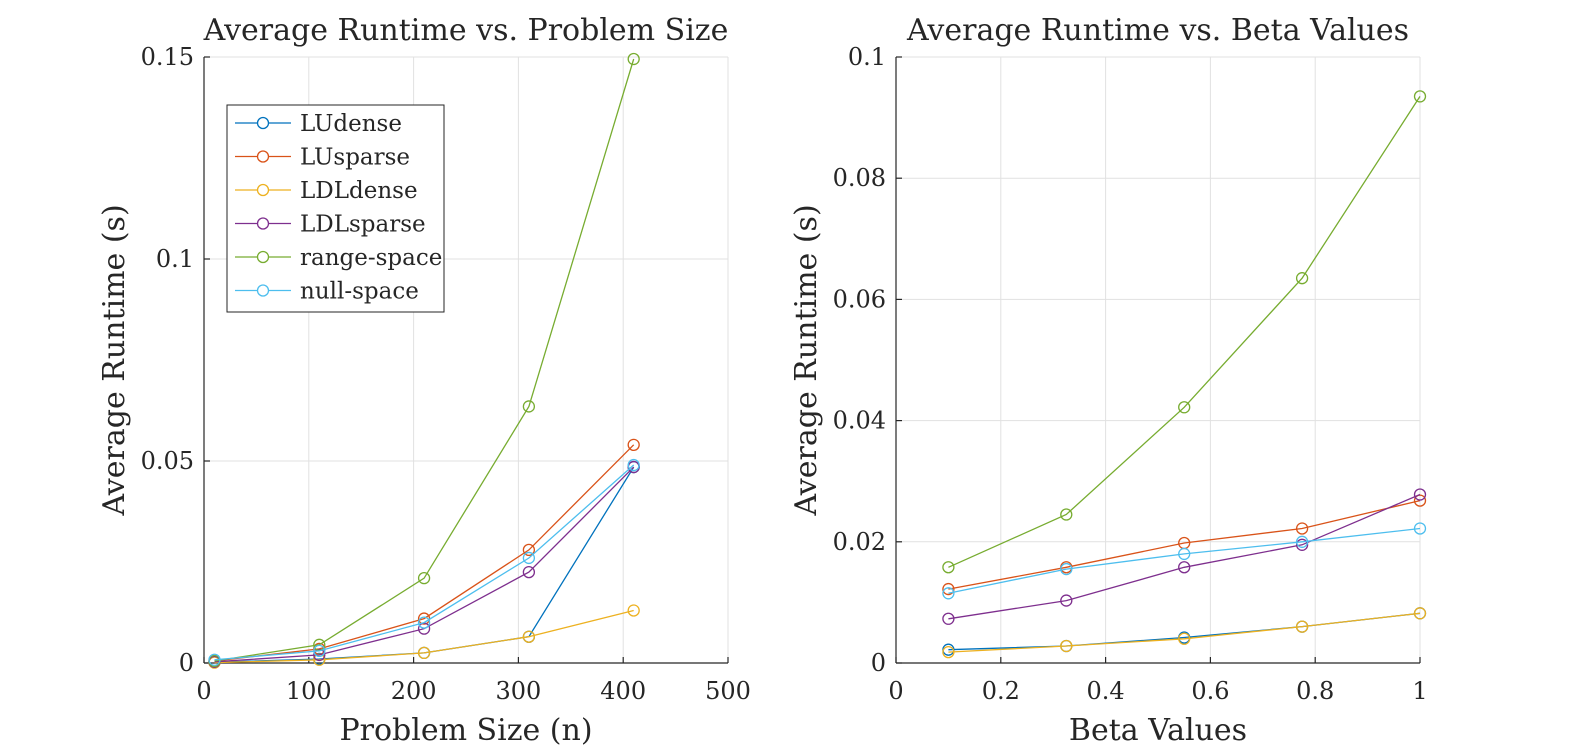 The image size is (1572, 754). I want to click on x-tick-label: 0.2, so click(1001, 691).